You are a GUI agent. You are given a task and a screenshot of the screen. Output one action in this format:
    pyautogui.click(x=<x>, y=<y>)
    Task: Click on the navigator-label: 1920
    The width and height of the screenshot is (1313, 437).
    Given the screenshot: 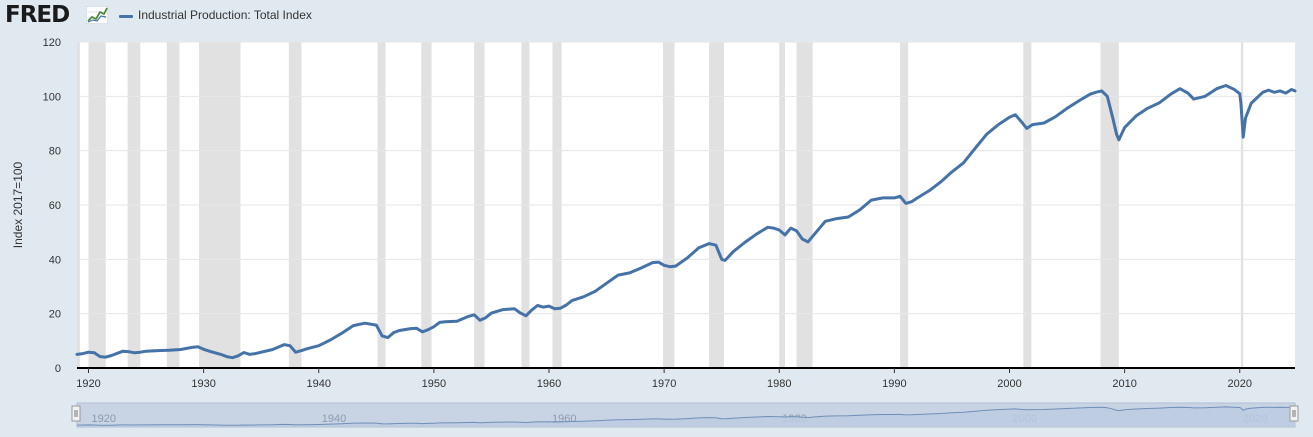 What is the action you would take?
    pyautogui.click(x=104, y=419)
    